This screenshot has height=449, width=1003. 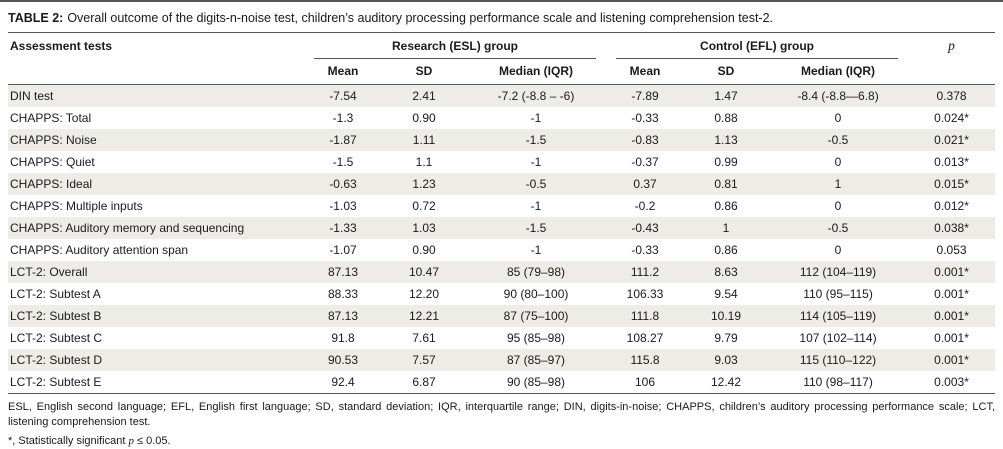 I want to click on value-cell: -1.03, so click(x=343, y=206).